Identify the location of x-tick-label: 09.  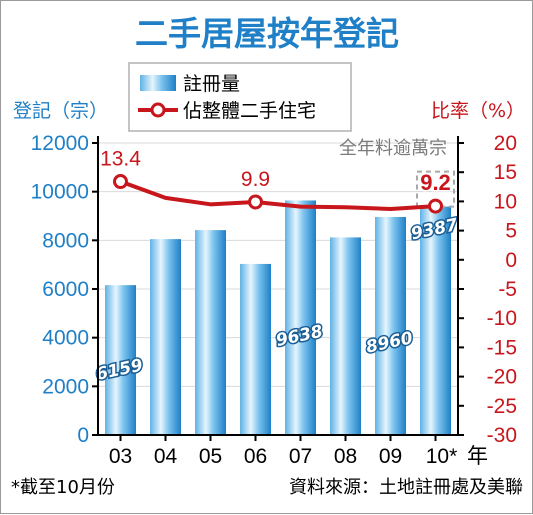
(390, 456).